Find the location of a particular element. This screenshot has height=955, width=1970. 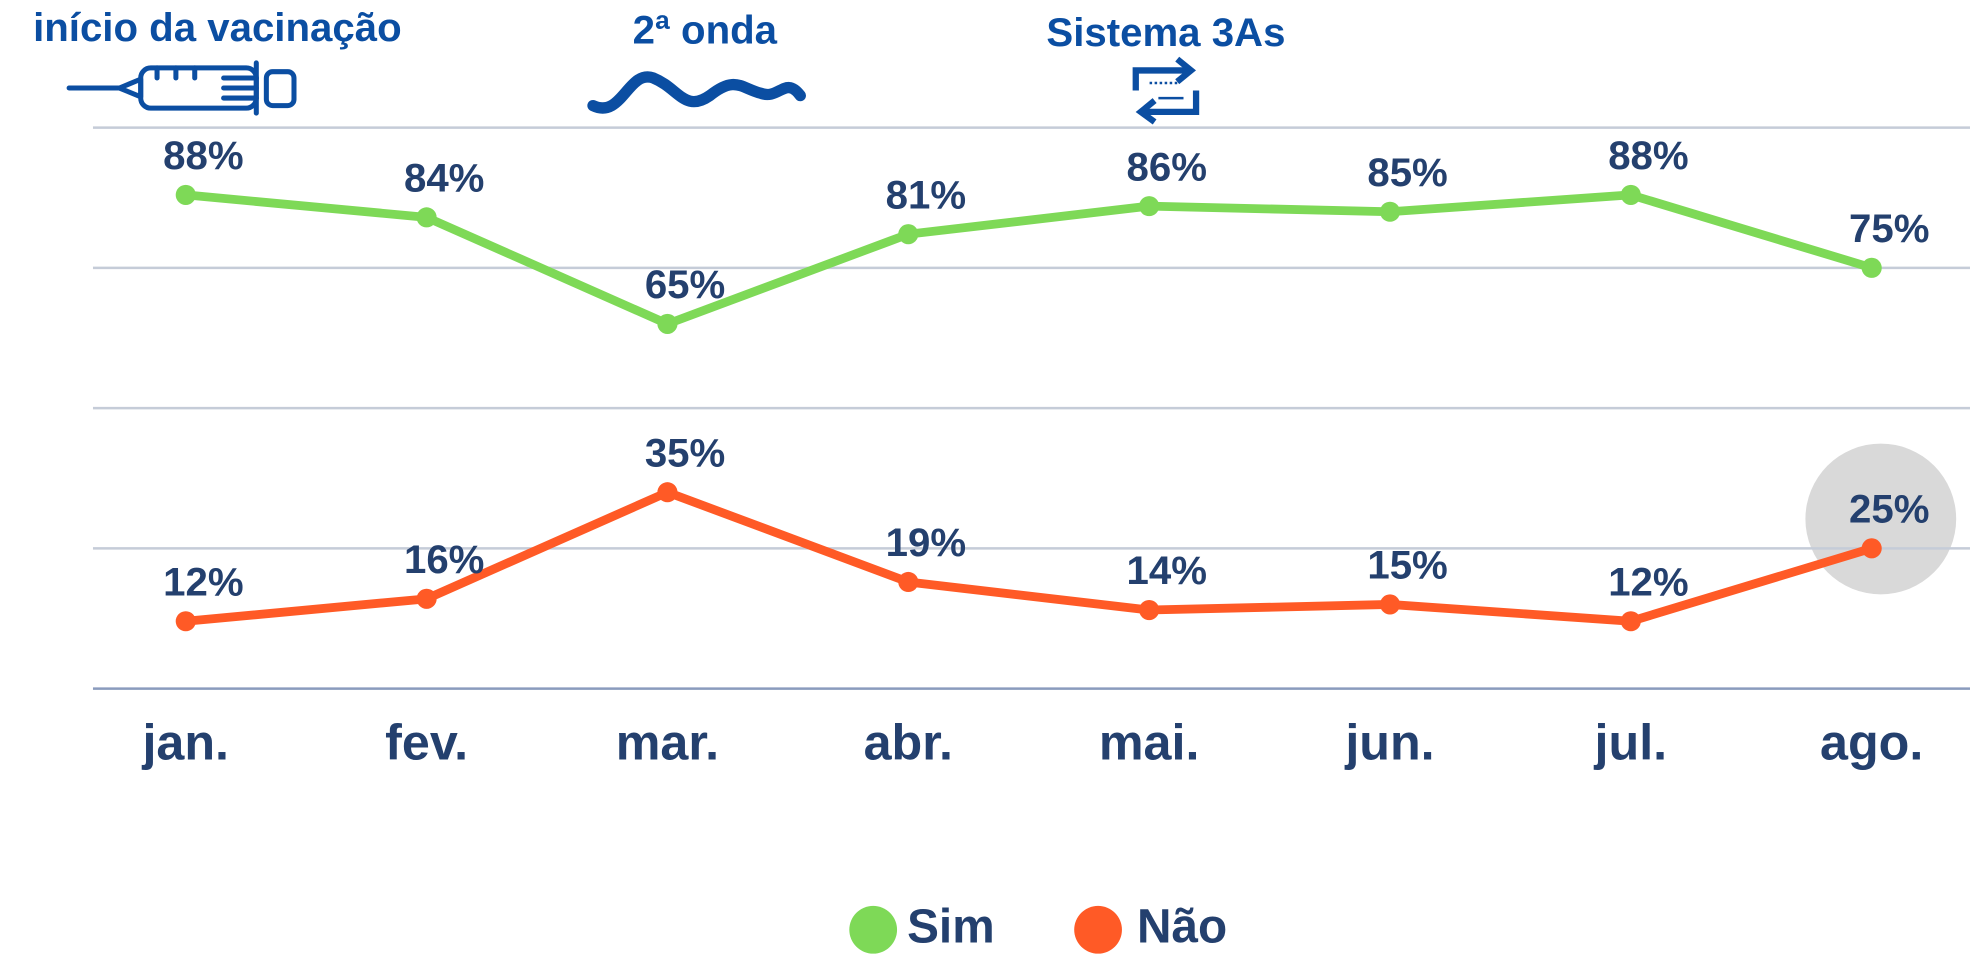

refresh-icon is located at coordinates (1166, 90).